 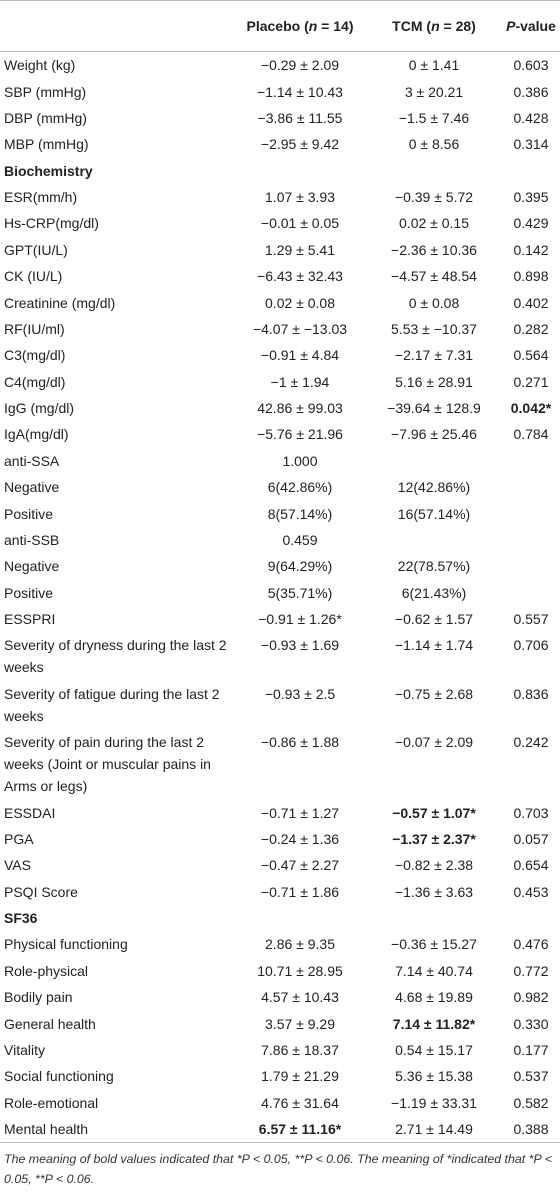 I want to click on value-cell: 0.057, so click(x=531, y=838).